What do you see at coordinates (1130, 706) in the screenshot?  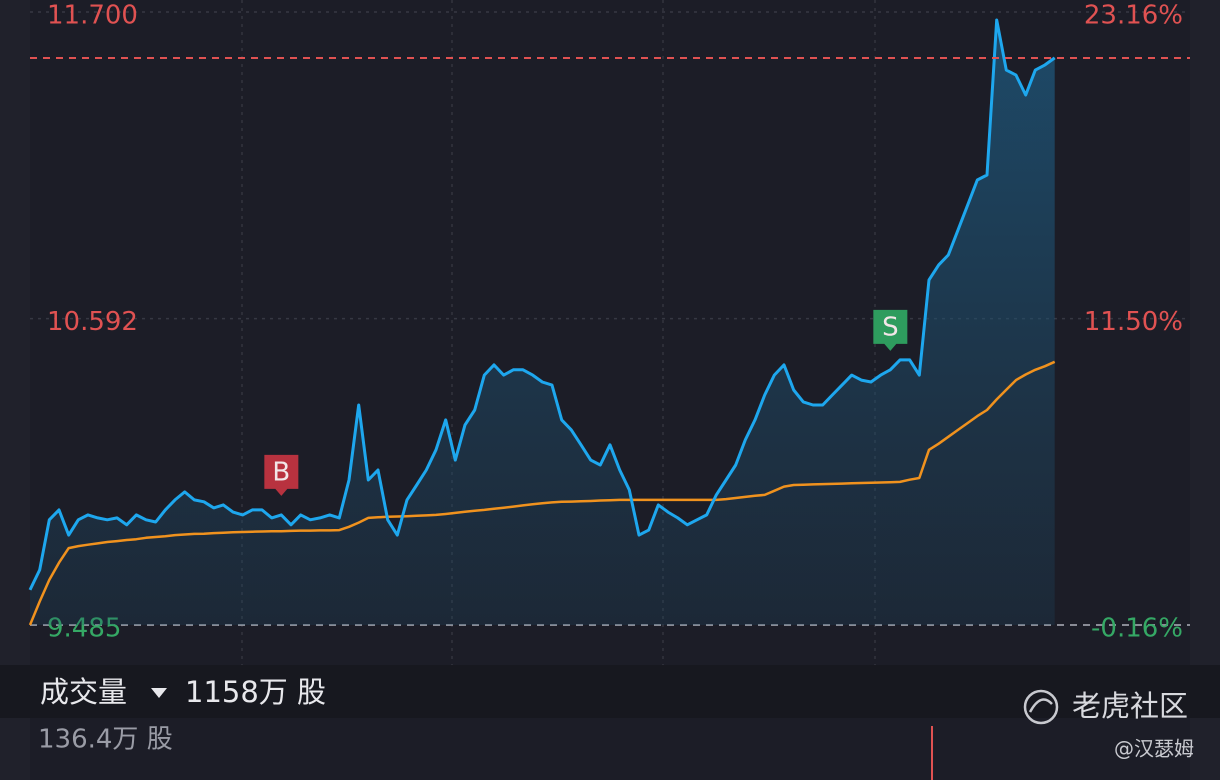 I see `watermark: 老虎社区` at bounding box center [1130, 706].